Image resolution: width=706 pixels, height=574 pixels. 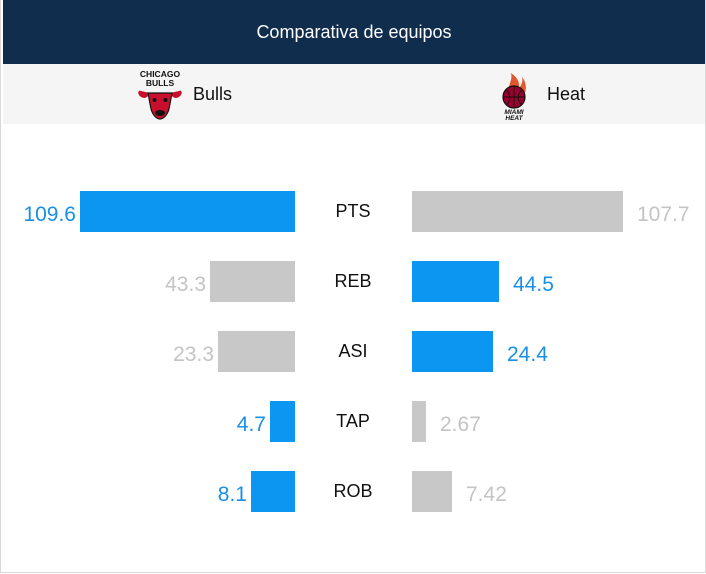 I want to click on value-label-away: 2.67, so click(x=460, y=424).